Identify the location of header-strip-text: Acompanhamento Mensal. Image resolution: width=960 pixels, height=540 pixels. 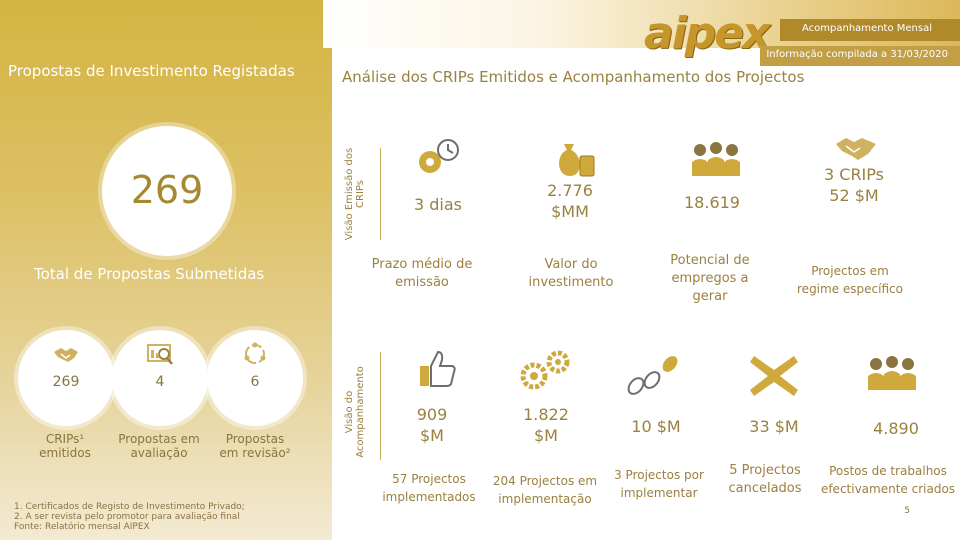
(867, 28).